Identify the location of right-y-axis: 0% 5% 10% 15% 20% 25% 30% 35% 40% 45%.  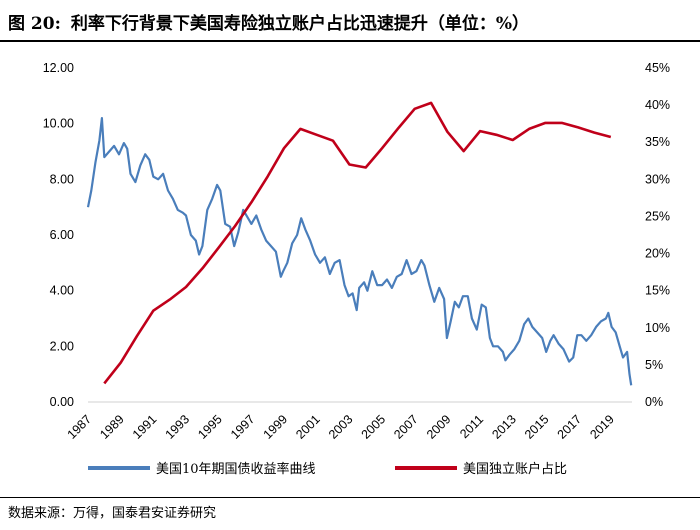
(657, 235).